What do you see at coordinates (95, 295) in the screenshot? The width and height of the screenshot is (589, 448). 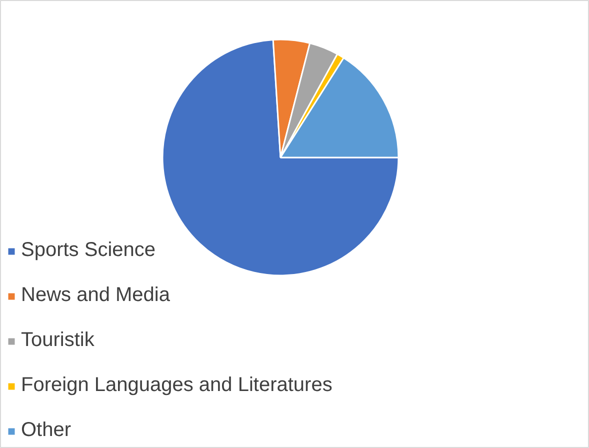 I see `legend-label: News and Media` at bounding box center [95, 295].